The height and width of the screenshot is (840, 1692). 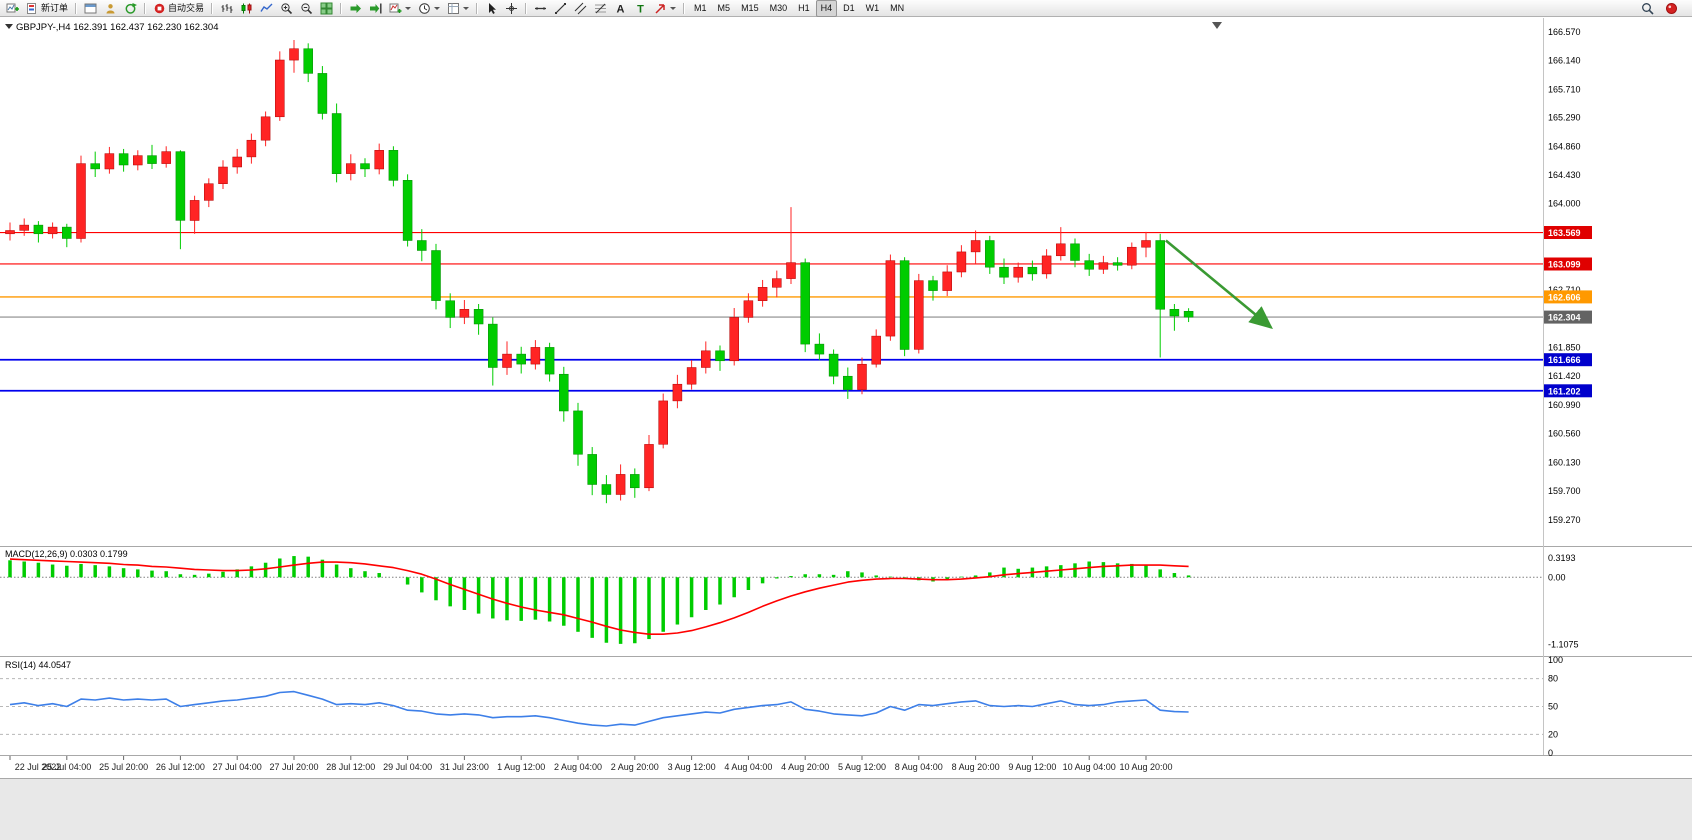 I want to click on tf-m1-button: M1, so click(x=700, y=8).